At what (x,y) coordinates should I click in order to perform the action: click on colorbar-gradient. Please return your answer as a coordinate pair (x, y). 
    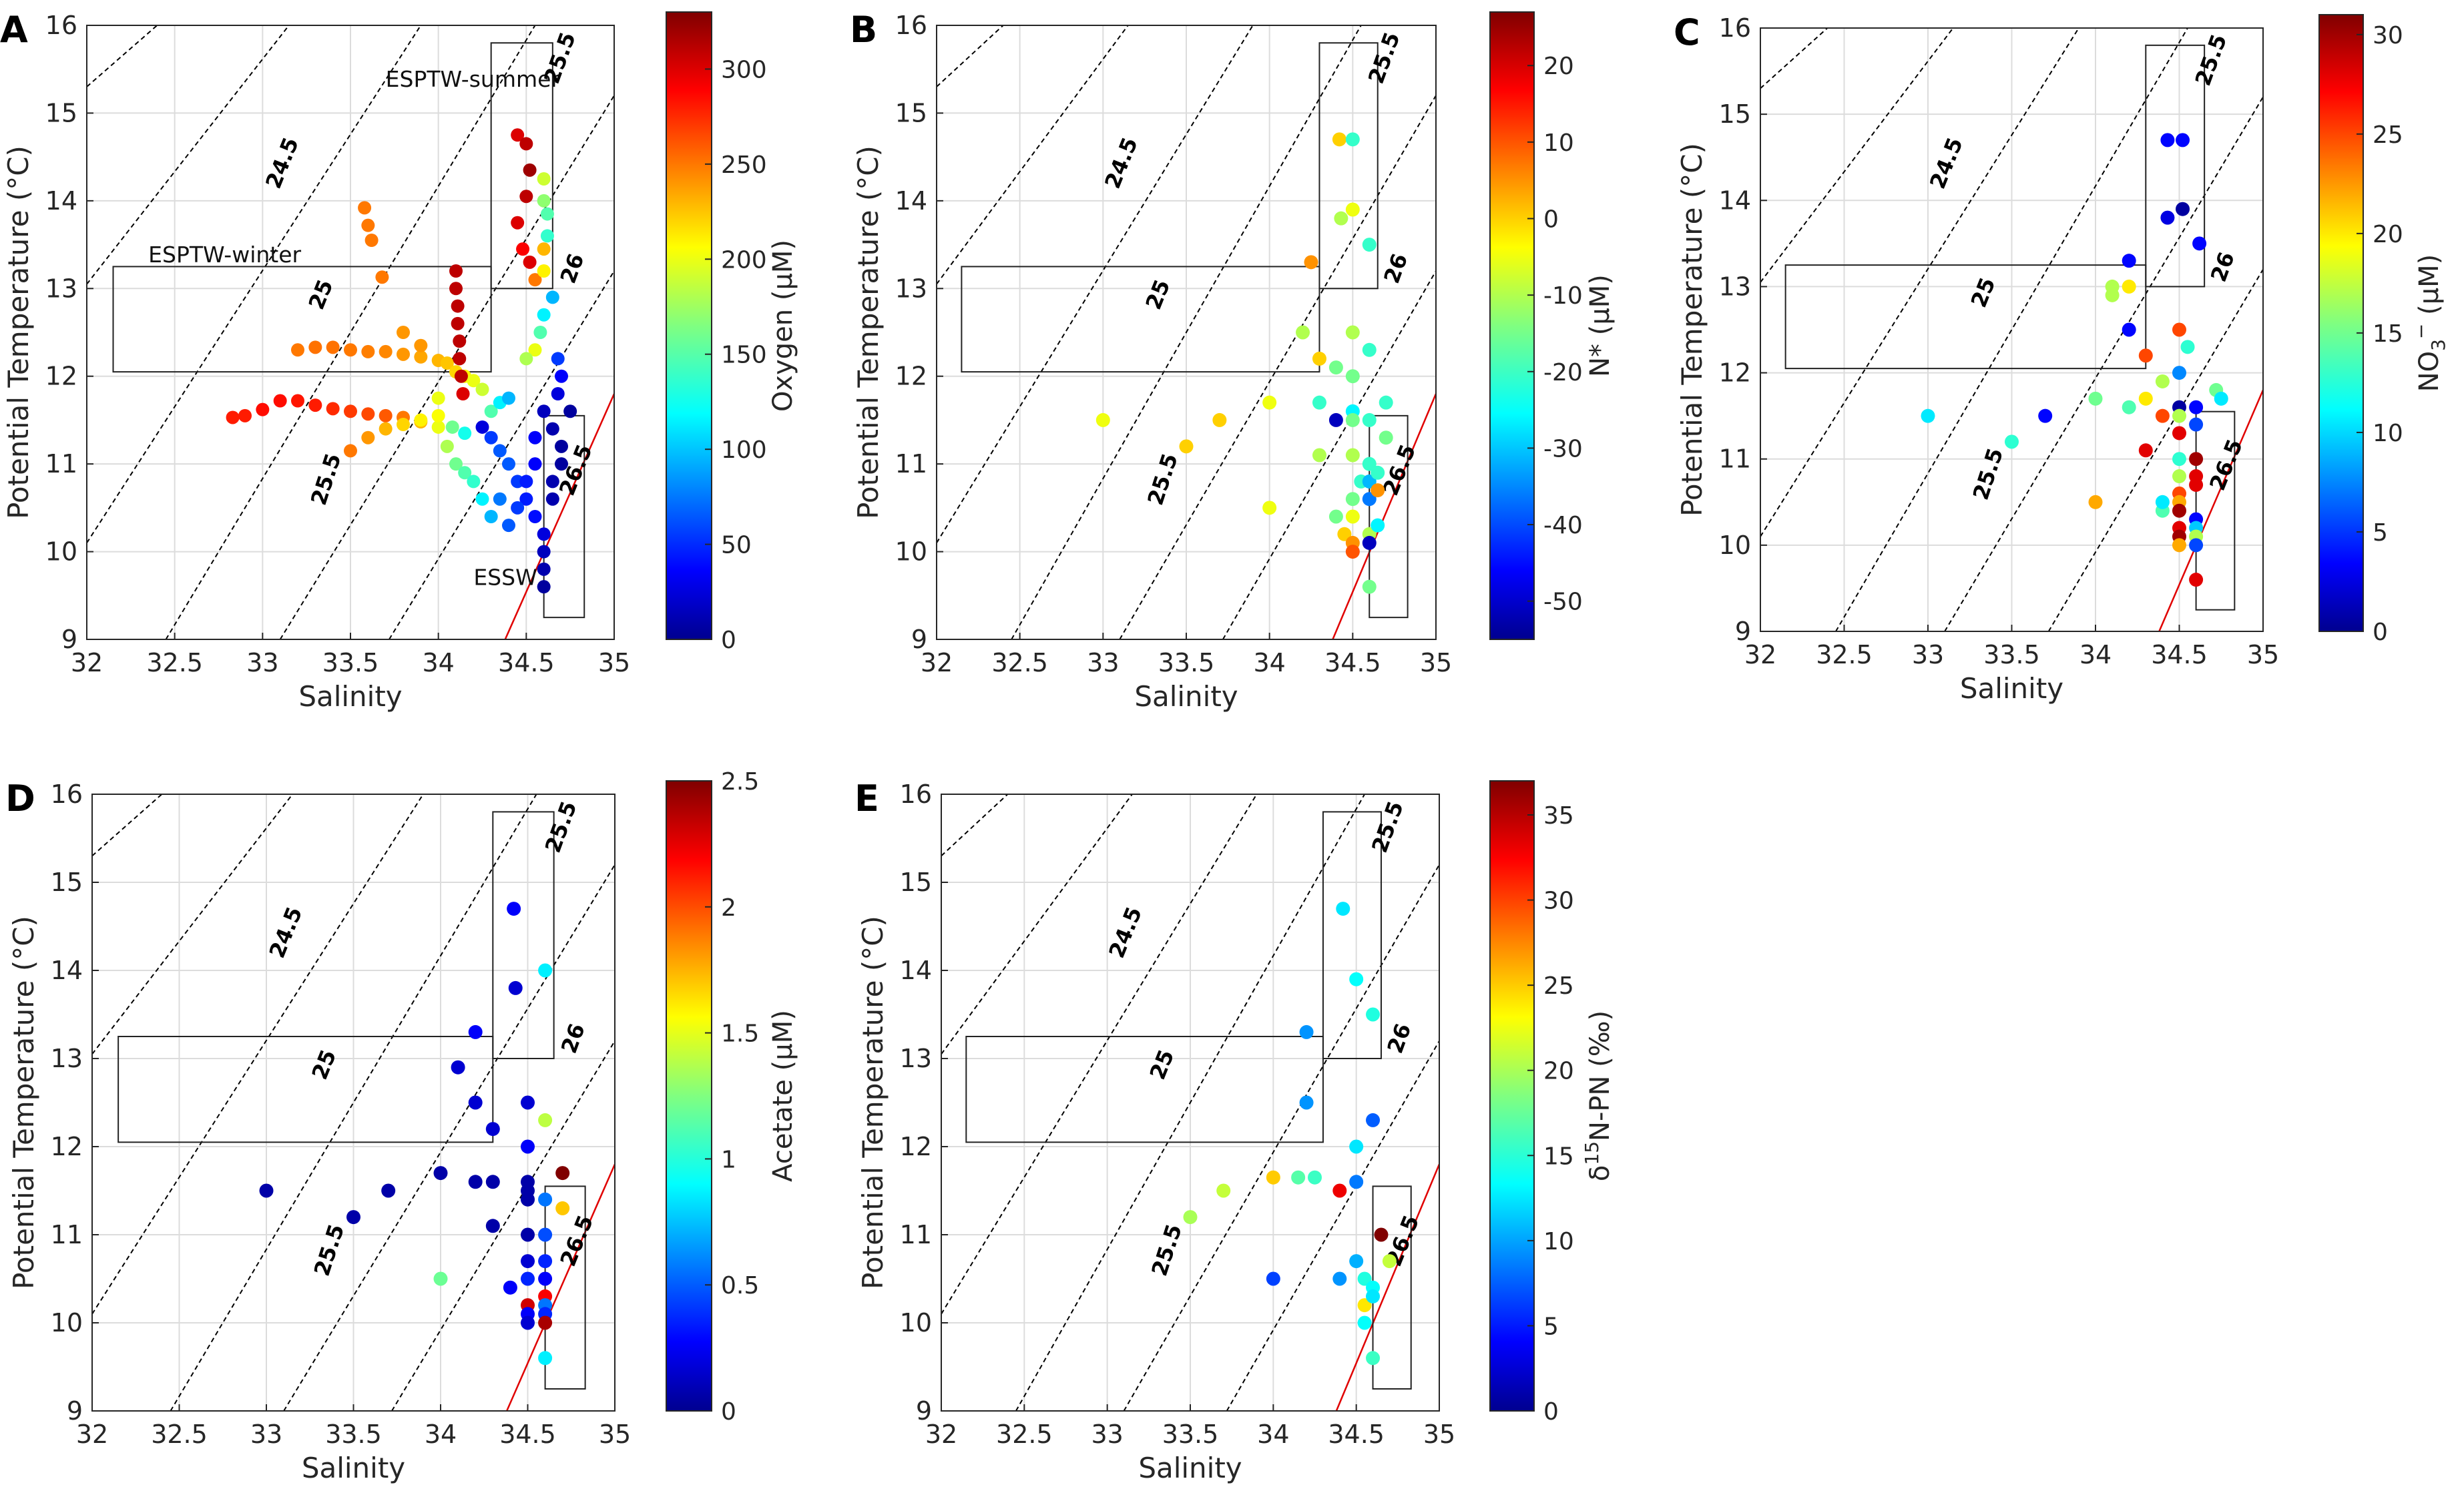
    Looking at the image, I should click on (1512, 1096).